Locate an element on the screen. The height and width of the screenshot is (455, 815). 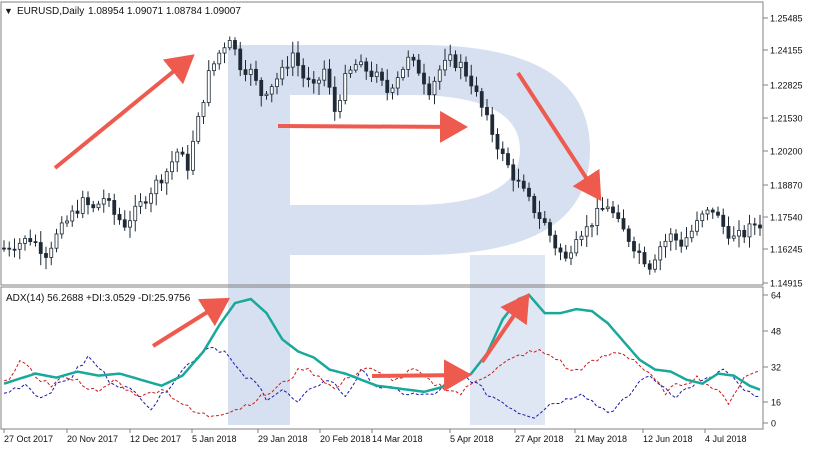
indicator-label: ADX(14) 56.2688 +DI:3.0529 -DI:25.9756 is located at coordinates (98, 298).